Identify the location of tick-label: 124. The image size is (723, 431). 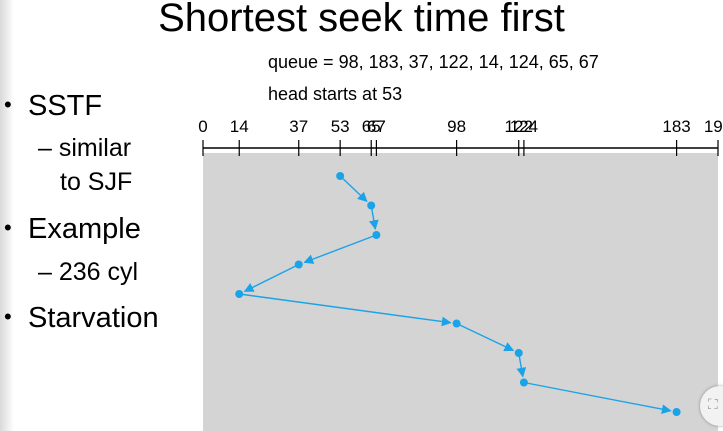
(524, 126).